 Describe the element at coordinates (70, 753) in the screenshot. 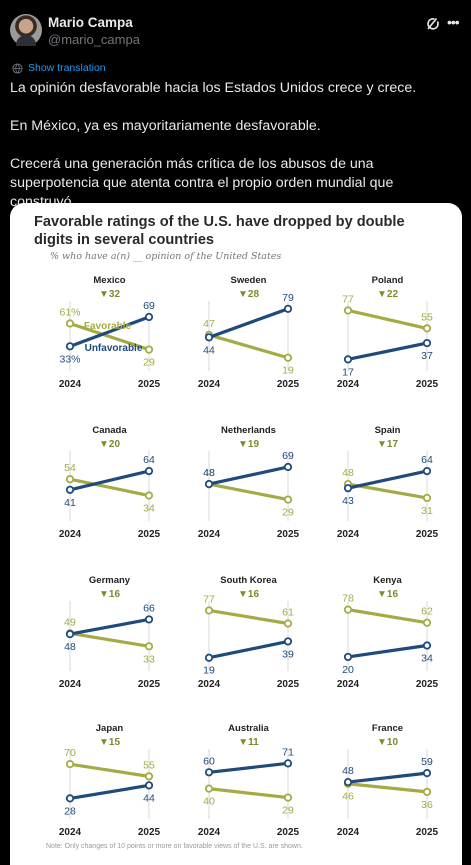

I see `favorable-value-label: 70` at that location.